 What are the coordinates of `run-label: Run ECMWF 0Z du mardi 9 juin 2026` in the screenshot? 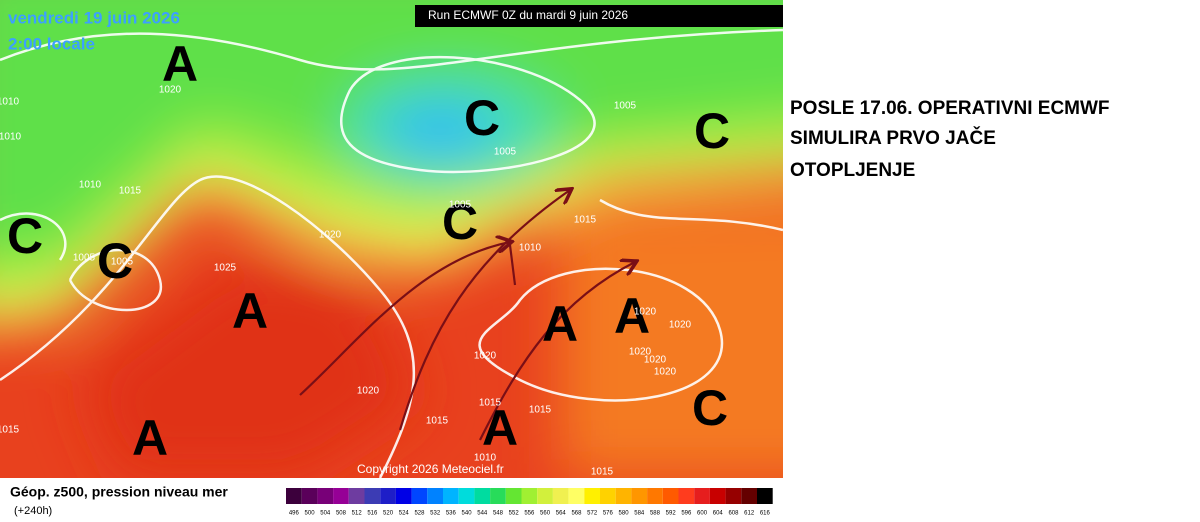 It's located at (528, 15).